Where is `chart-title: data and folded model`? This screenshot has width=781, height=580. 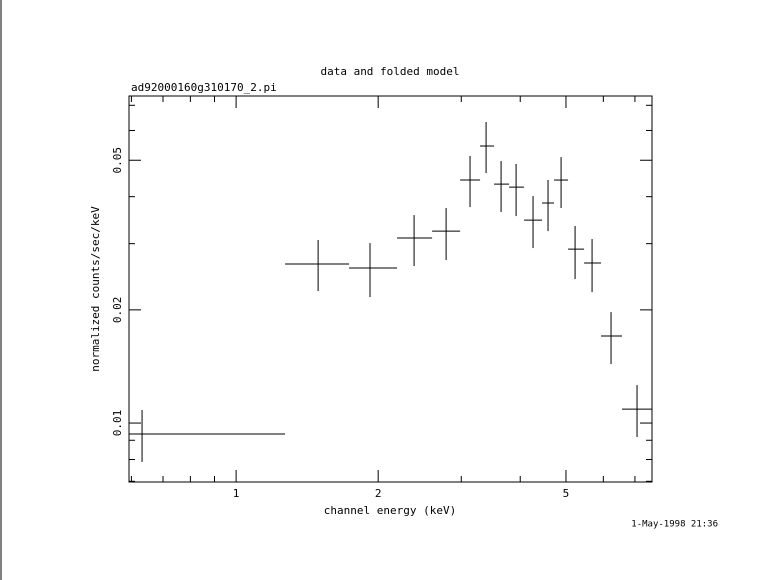 chart-title: data and folded model is located at coordinates (389, 71).